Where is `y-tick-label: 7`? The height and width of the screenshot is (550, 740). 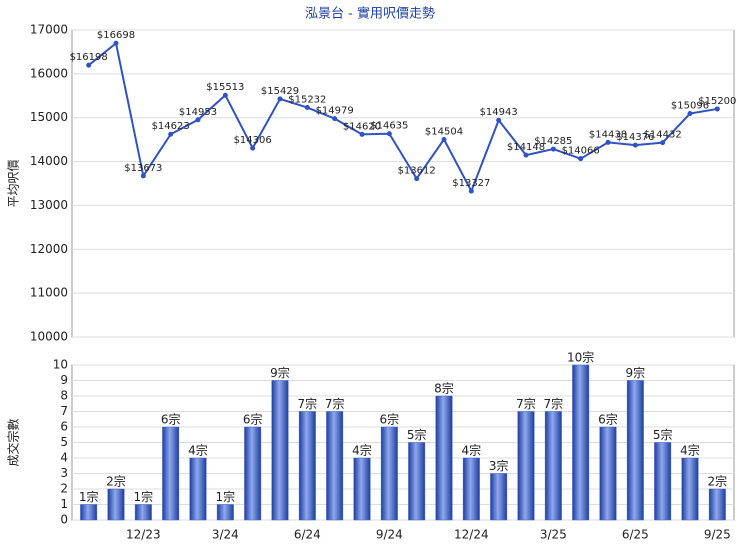 y-tick-label: 7 is located at coordinates (64, 411).